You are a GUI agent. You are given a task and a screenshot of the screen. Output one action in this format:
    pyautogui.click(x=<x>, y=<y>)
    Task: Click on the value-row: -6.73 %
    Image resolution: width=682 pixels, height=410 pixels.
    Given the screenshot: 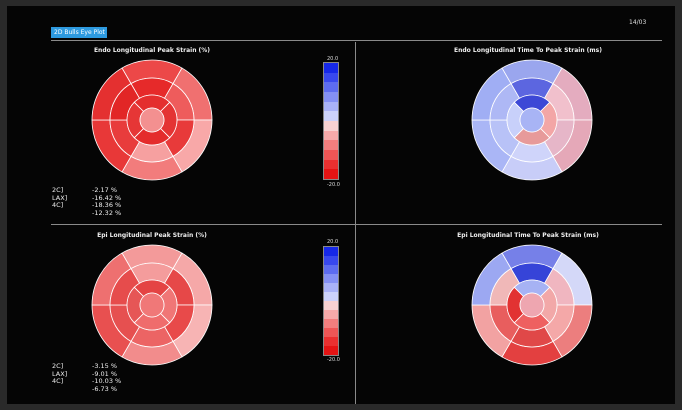 What is the action you would take?
    pyautogui.click(x=86, y=389)
    